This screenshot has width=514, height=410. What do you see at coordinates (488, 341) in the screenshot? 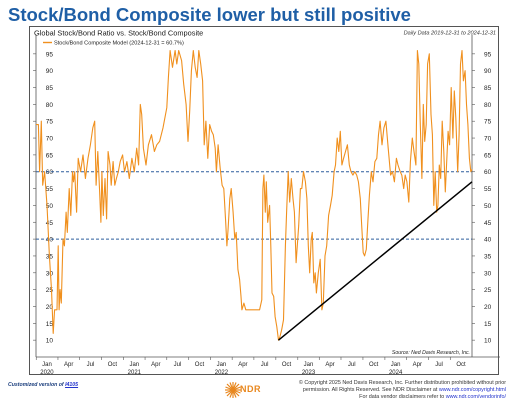
I see `y-tick-label-right: 10` at bounding box center [488, 341].